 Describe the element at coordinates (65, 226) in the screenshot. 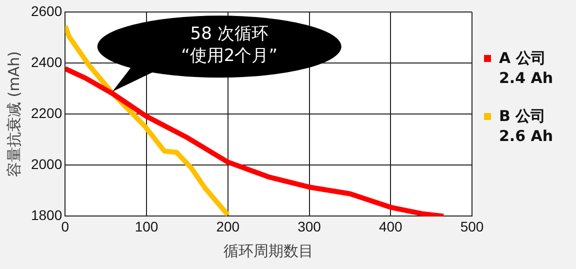

I see `x-tick-label: 0` at that location.